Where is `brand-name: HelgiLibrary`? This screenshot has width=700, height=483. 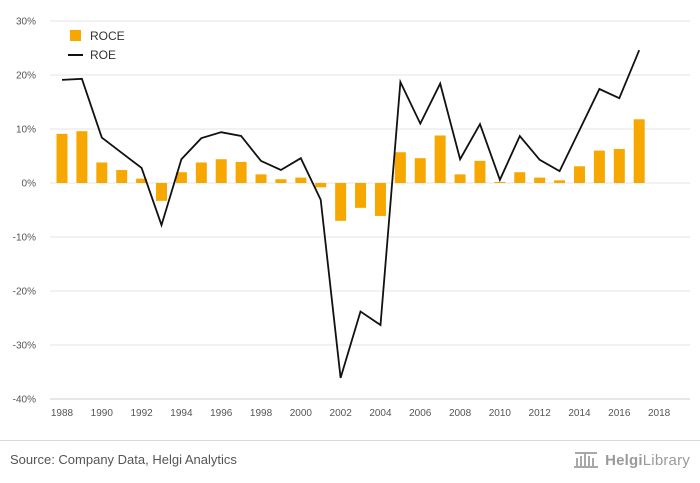 brand-name: HelgiLibrary is located at coordinates (647, 460).